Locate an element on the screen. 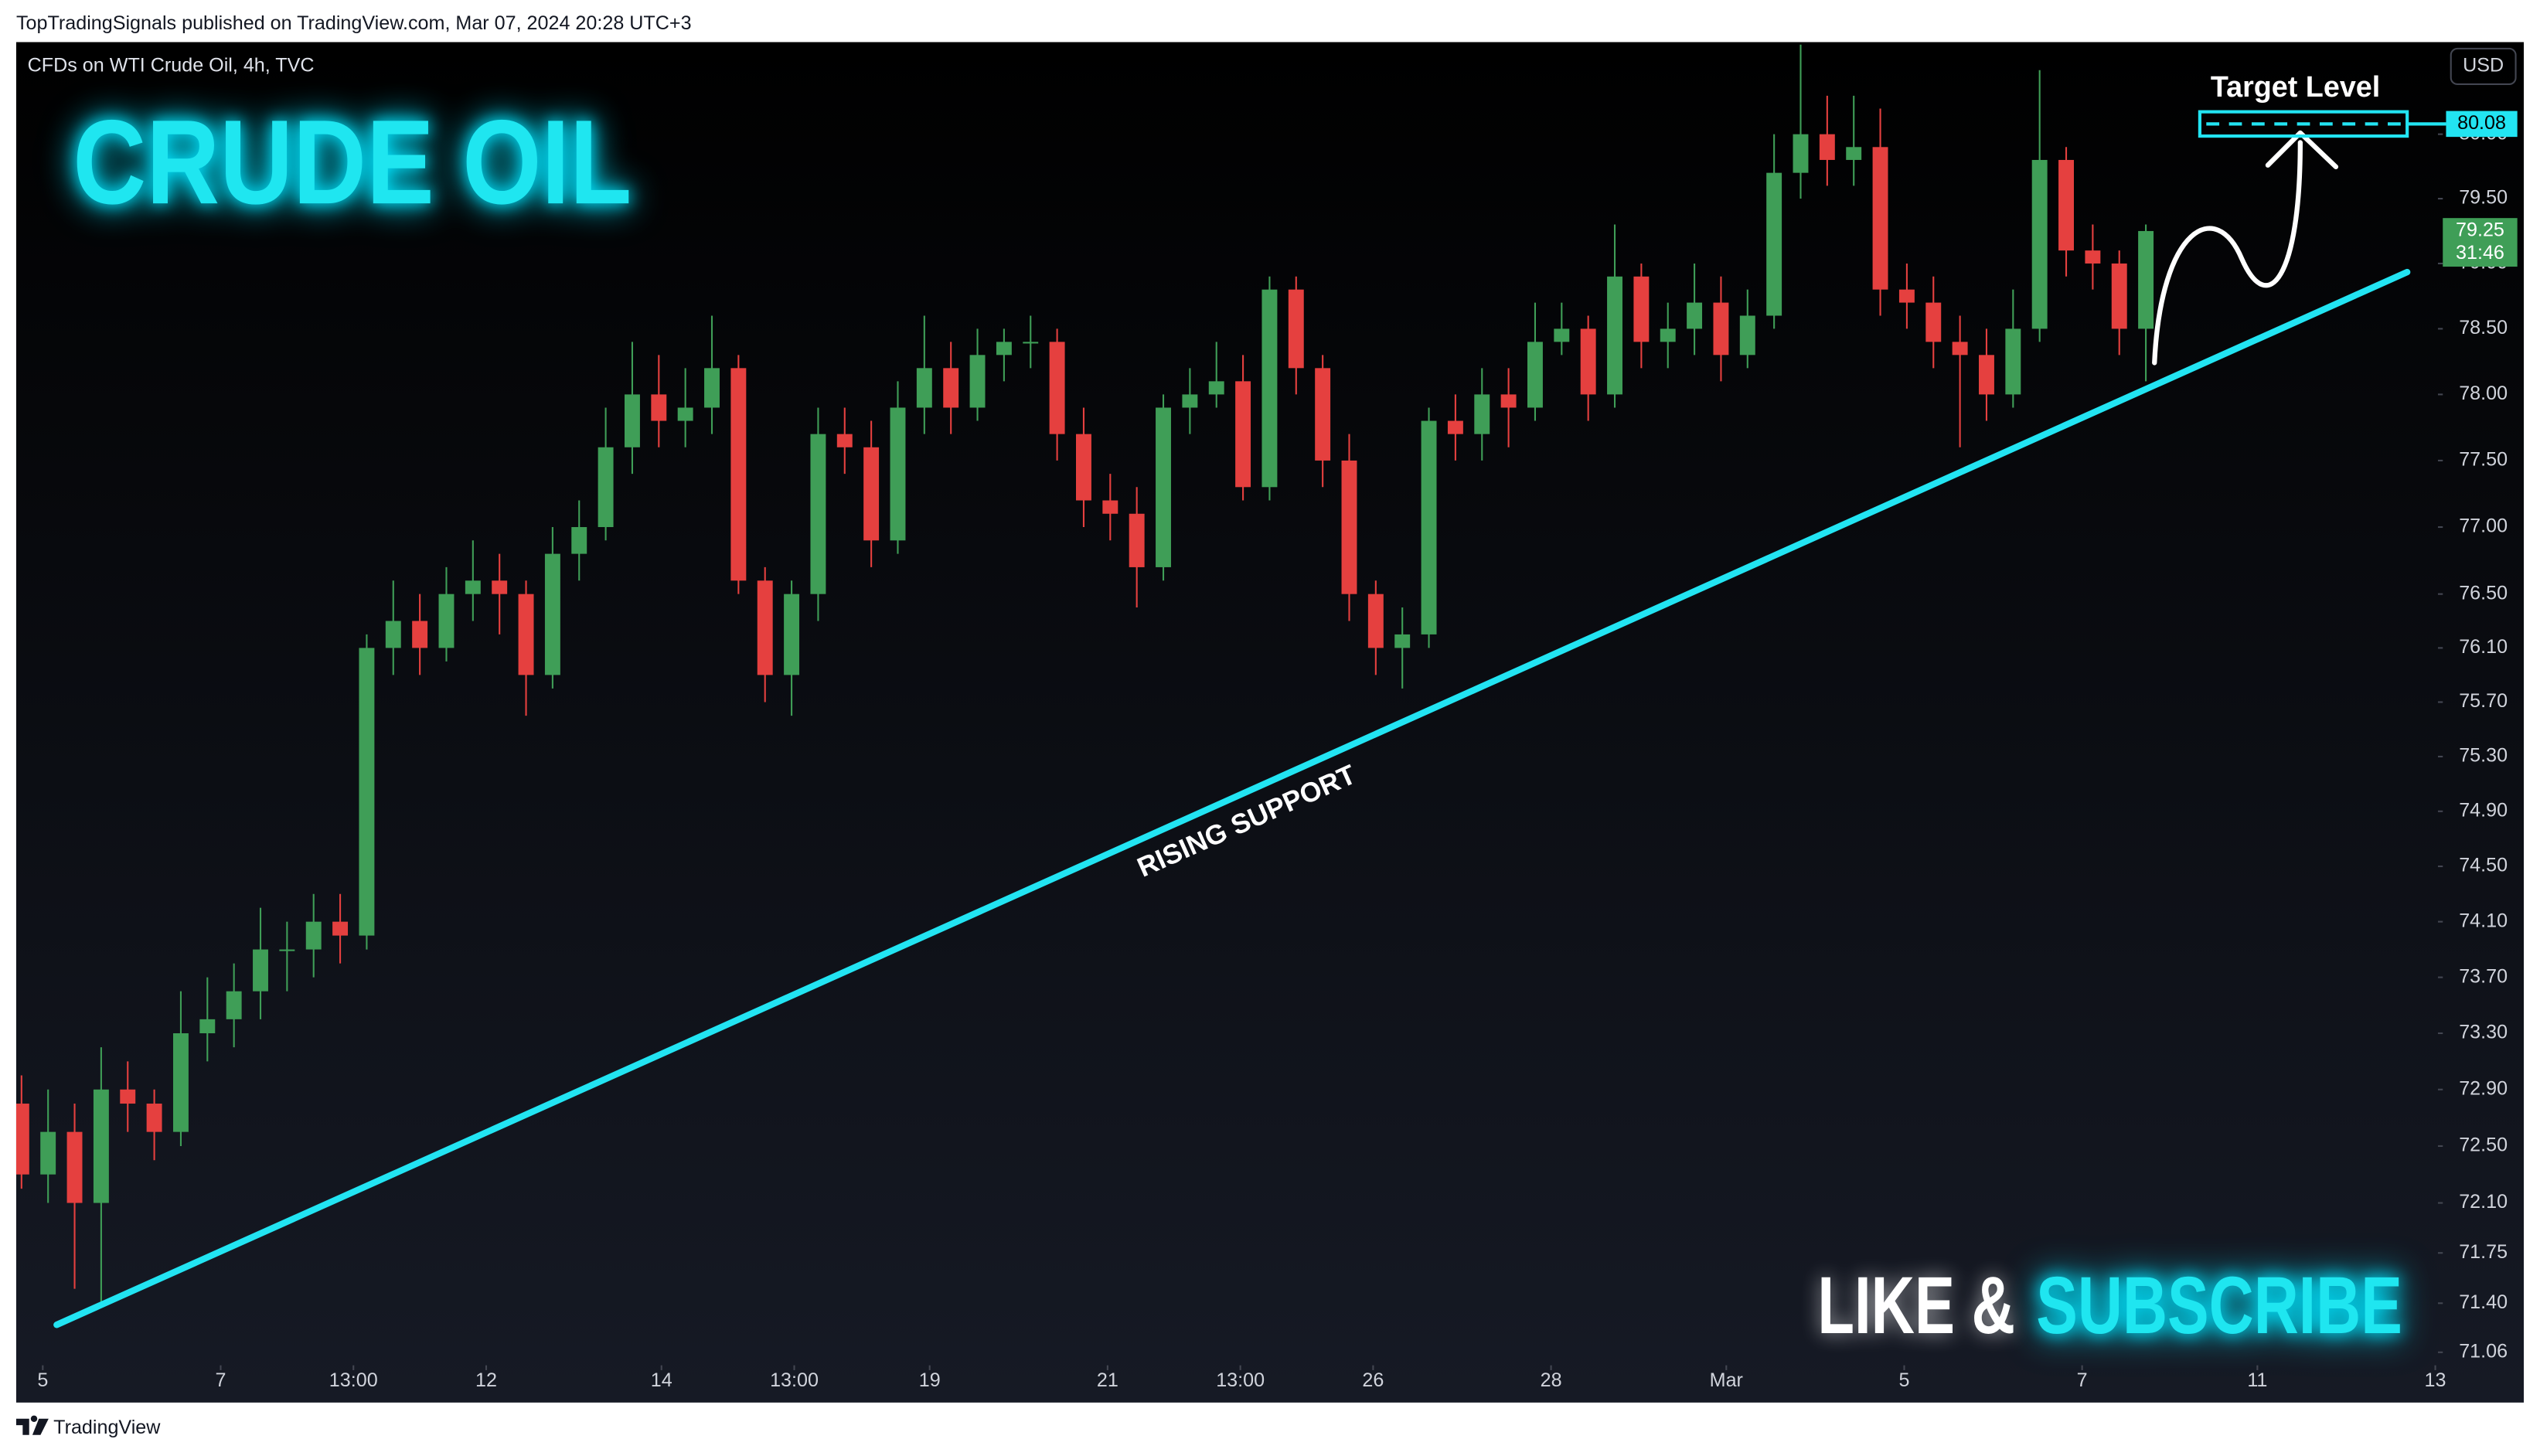 The image size is (2540, 1456). last-price-box is located at coordinates (2481, 243).